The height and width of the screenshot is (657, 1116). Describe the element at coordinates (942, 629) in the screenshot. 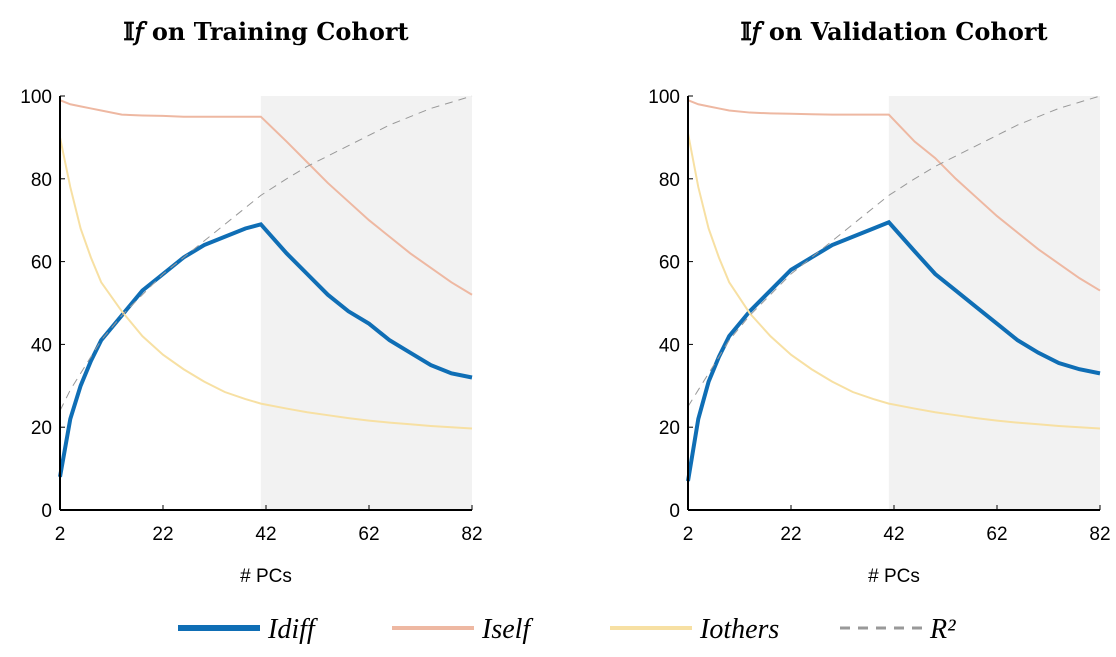

I see `legend-label: R²` at that location.